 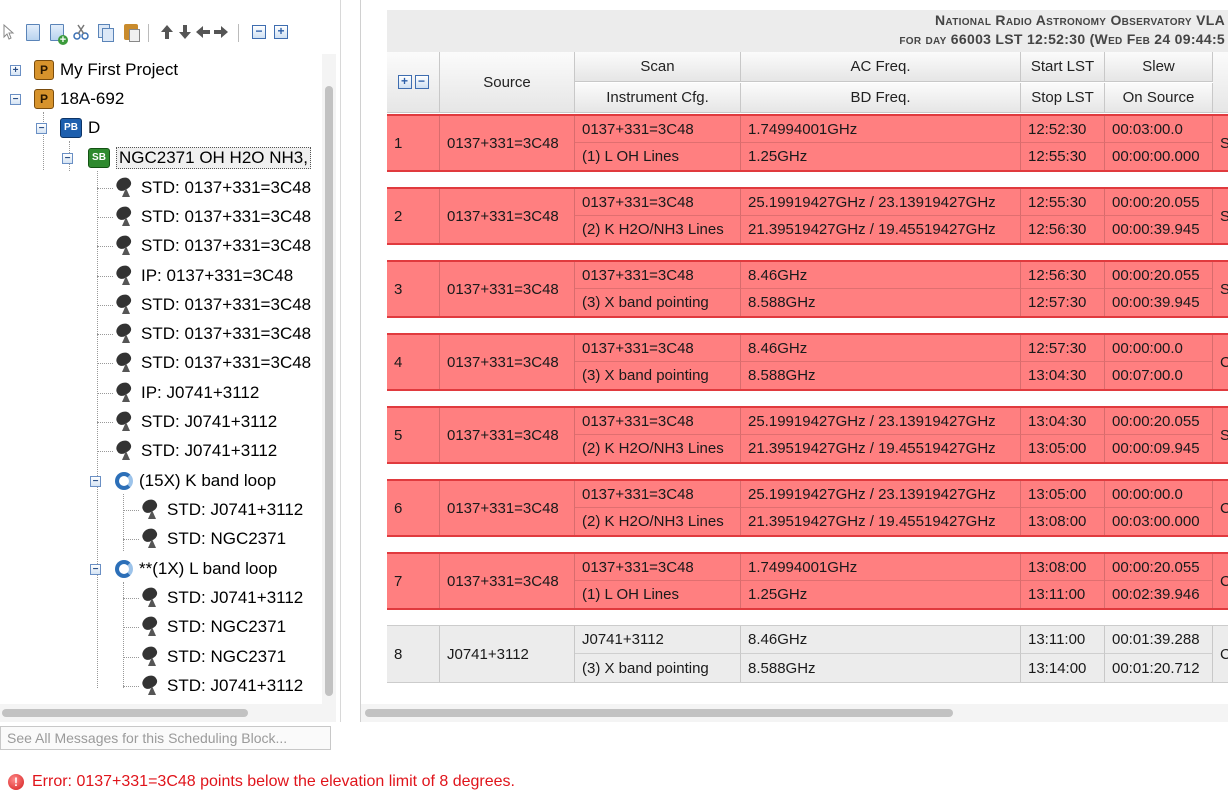 I want to click on tree-node-label: STD: J0741+3112, so click(x=209, y=421).